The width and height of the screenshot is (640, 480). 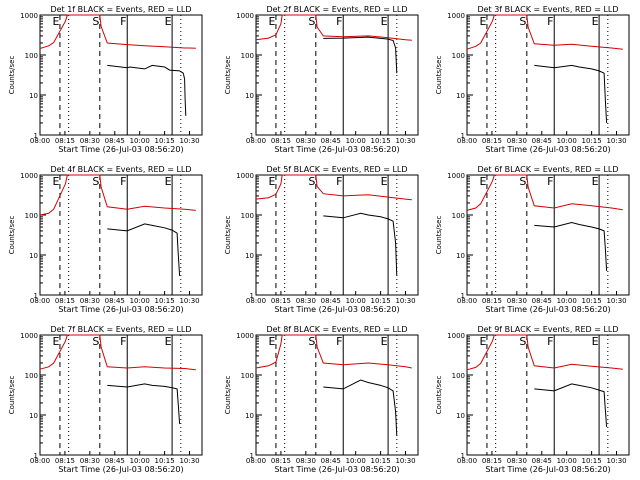 What do you see at coordinates (336, 169) in the screenshot?
I see `chart-title: Det 5f BLACK = Events, RED = LLD` at bounding box center [336, 169].